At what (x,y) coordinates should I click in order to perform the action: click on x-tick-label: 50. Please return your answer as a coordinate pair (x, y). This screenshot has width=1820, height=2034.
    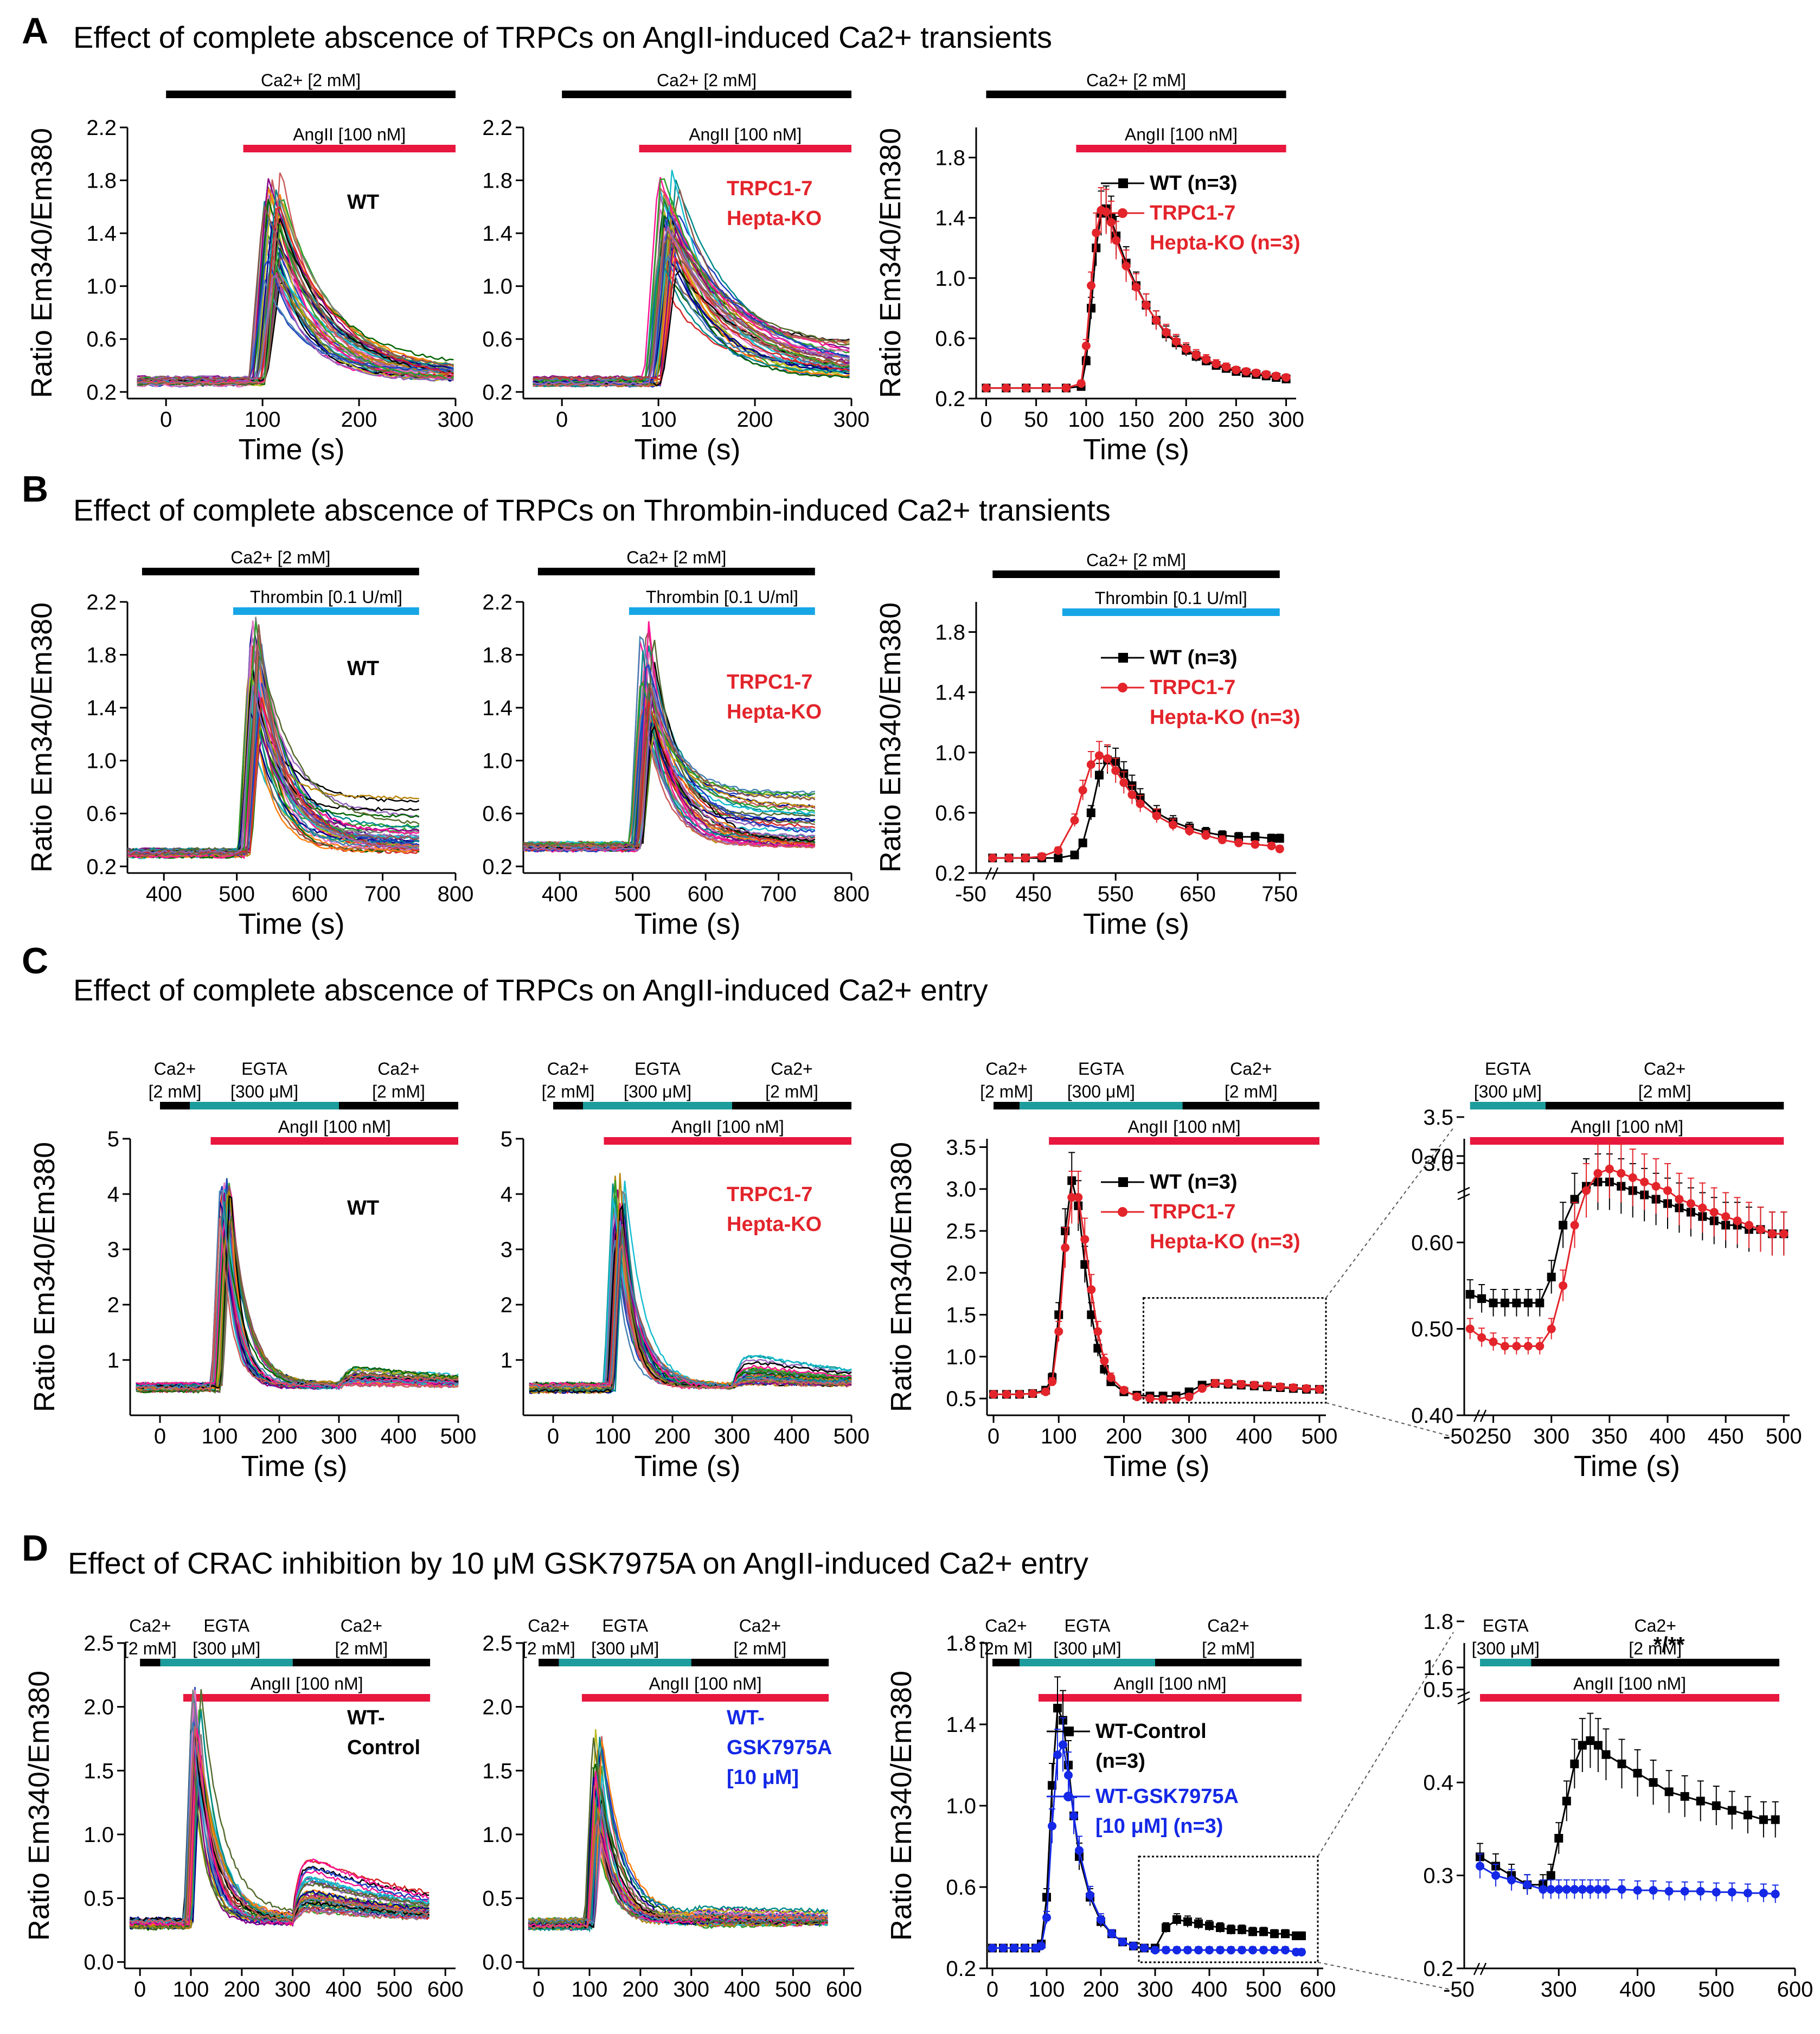
    Looking at the image, I should click on (1036, 420).